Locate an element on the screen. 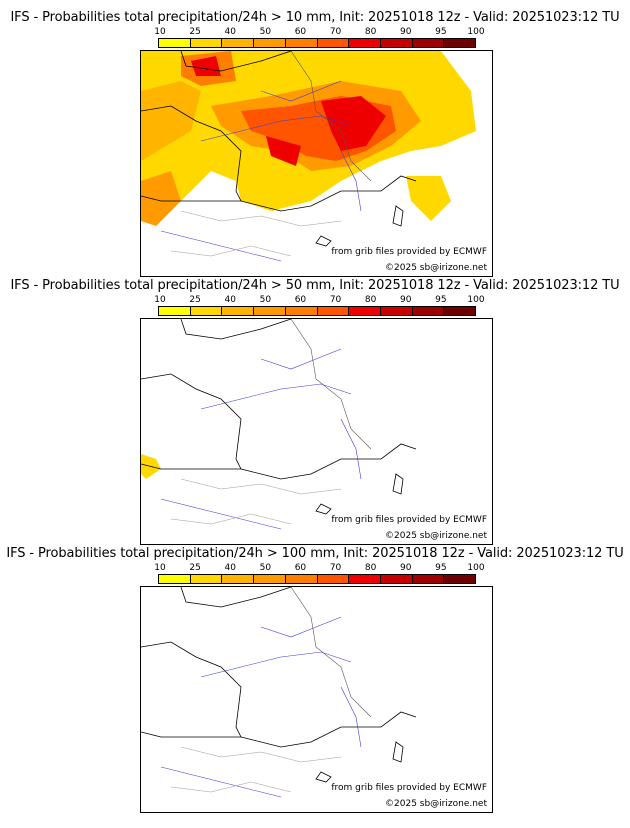  colorbar-tick-label: 80 is located at coordinates (370, 32).